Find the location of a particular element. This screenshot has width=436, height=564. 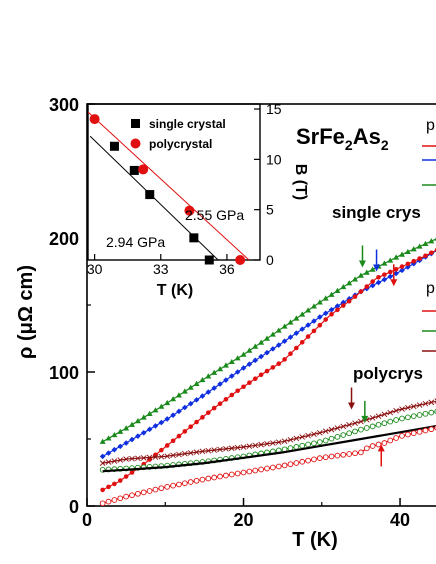

inset-x-axis: 30 33 36 is located at coordinates (161, 265).